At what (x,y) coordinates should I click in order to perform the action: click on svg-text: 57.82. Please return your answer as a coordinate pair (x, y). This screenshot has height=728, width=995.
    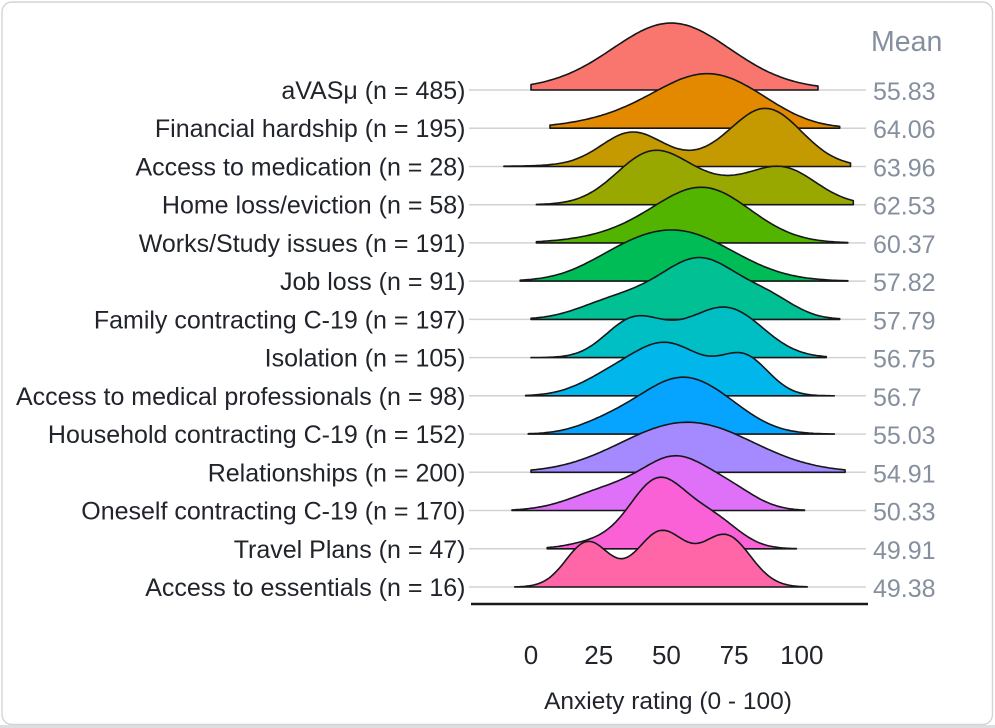
    Looking at the image, I should click on (904, 283).